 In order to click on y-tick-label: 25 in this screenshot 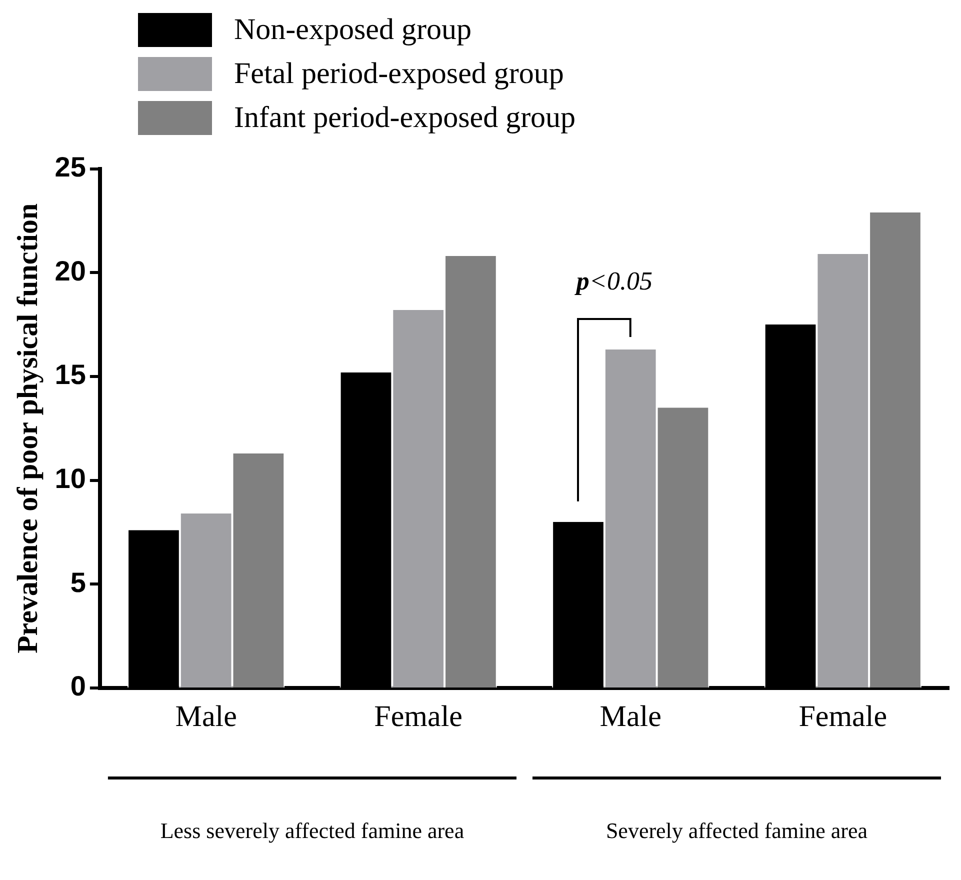, I will do `click(70, 167)`.